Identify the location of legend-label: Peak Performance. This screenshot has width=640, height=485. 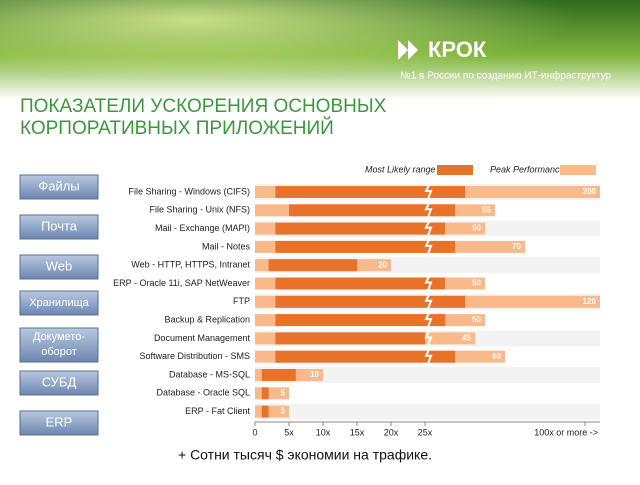
(527, 169).